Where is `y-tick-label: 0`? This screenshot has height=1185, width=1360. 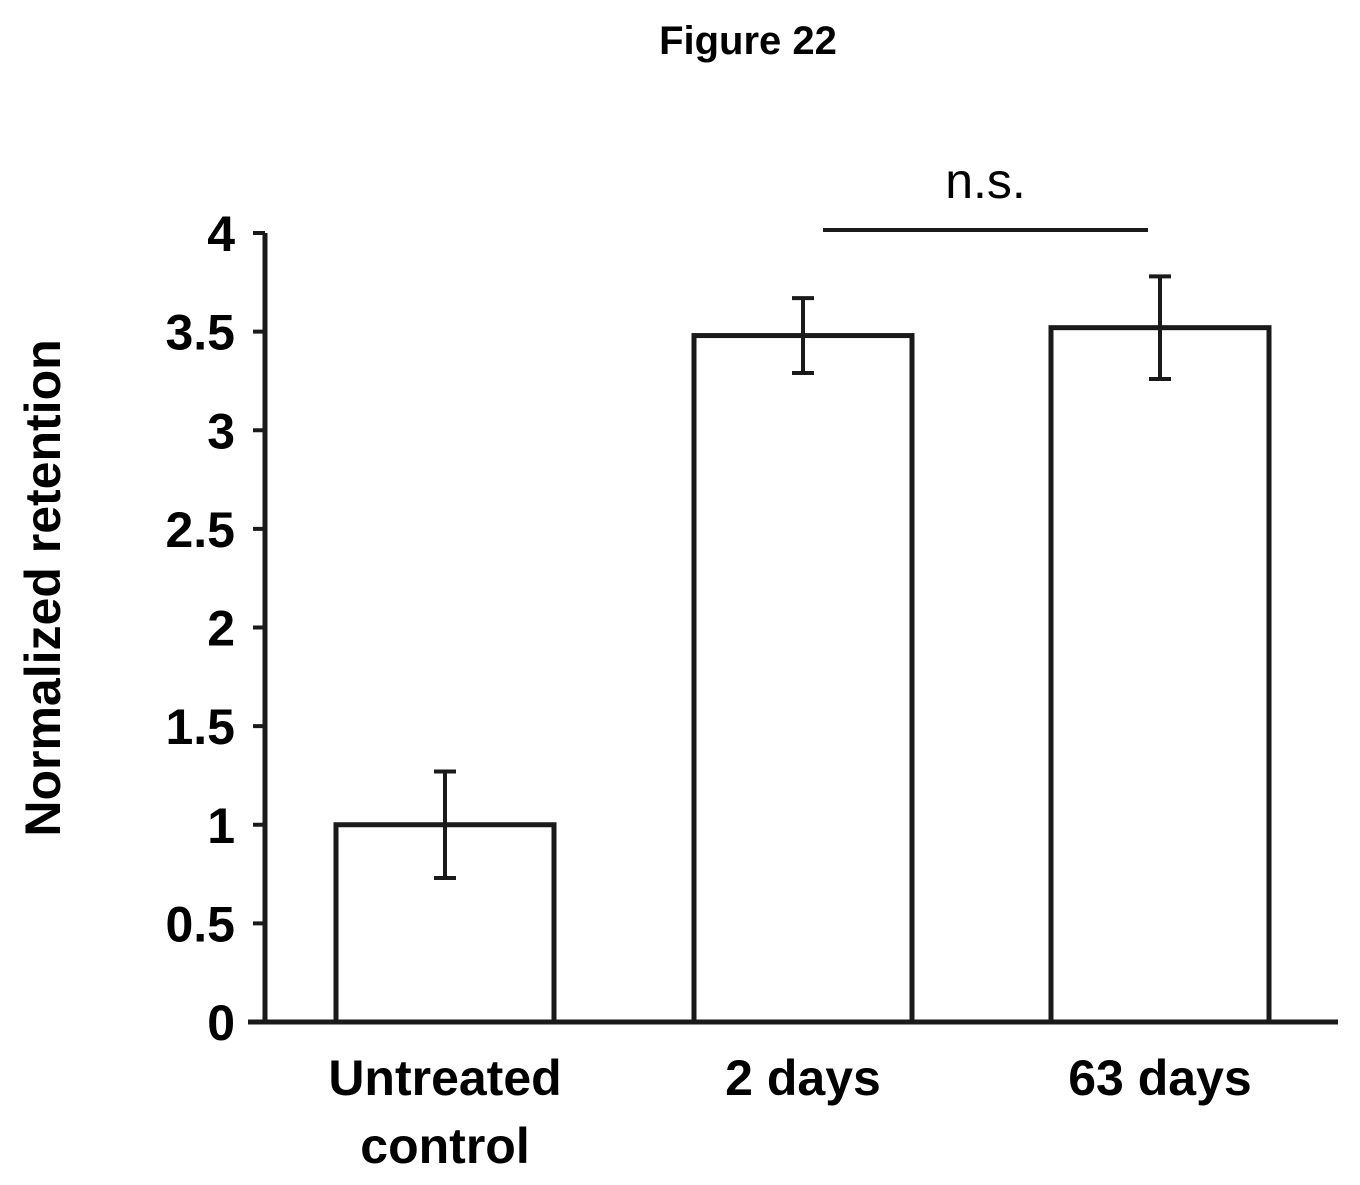 y-tick-label: 0 is located at coordinates (221, 1023).